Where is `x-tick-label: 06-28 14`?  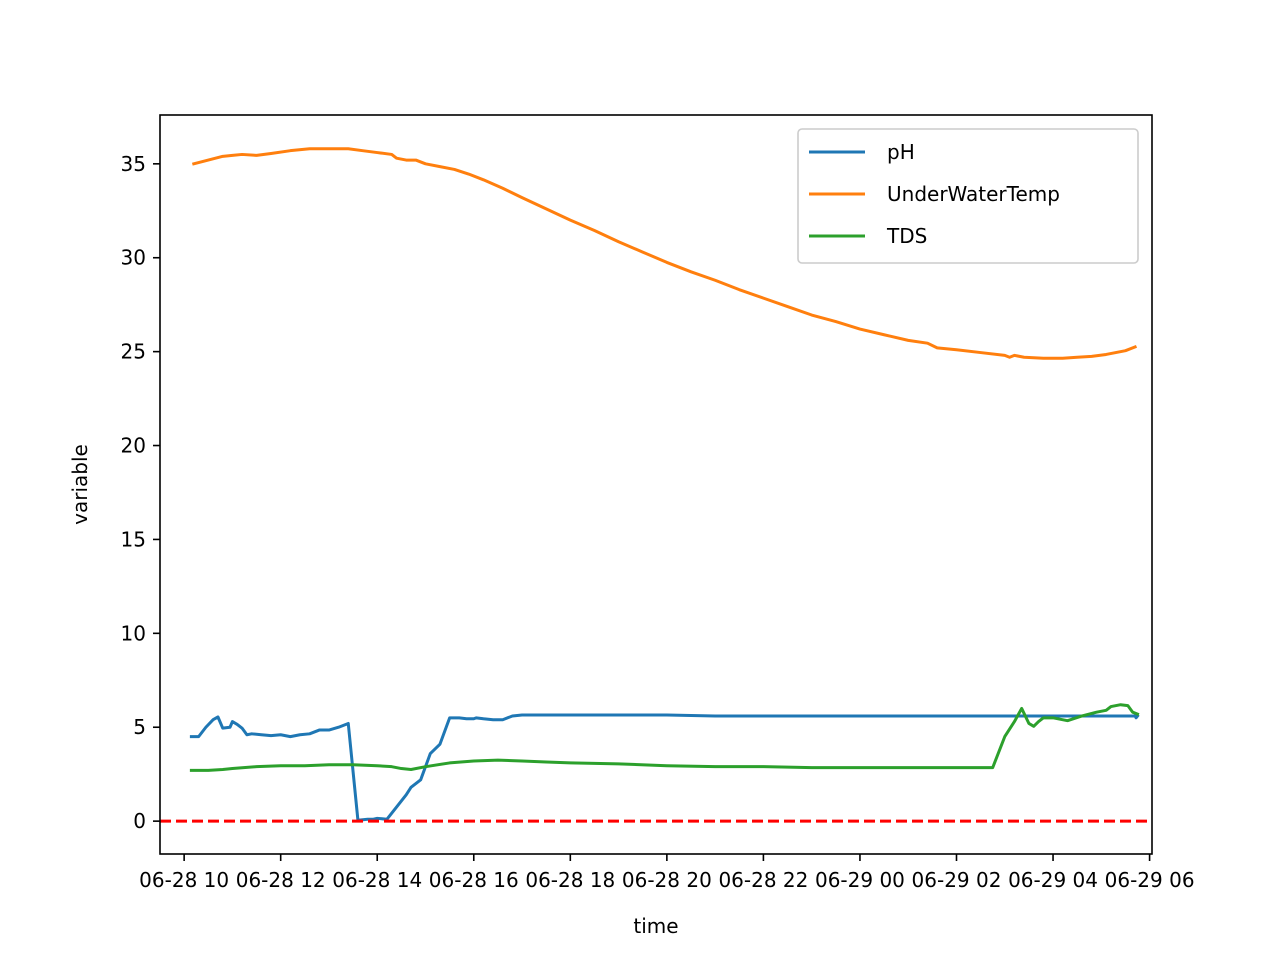 x-tick-label: 06-28 14 is located at coordinates (377, 880).